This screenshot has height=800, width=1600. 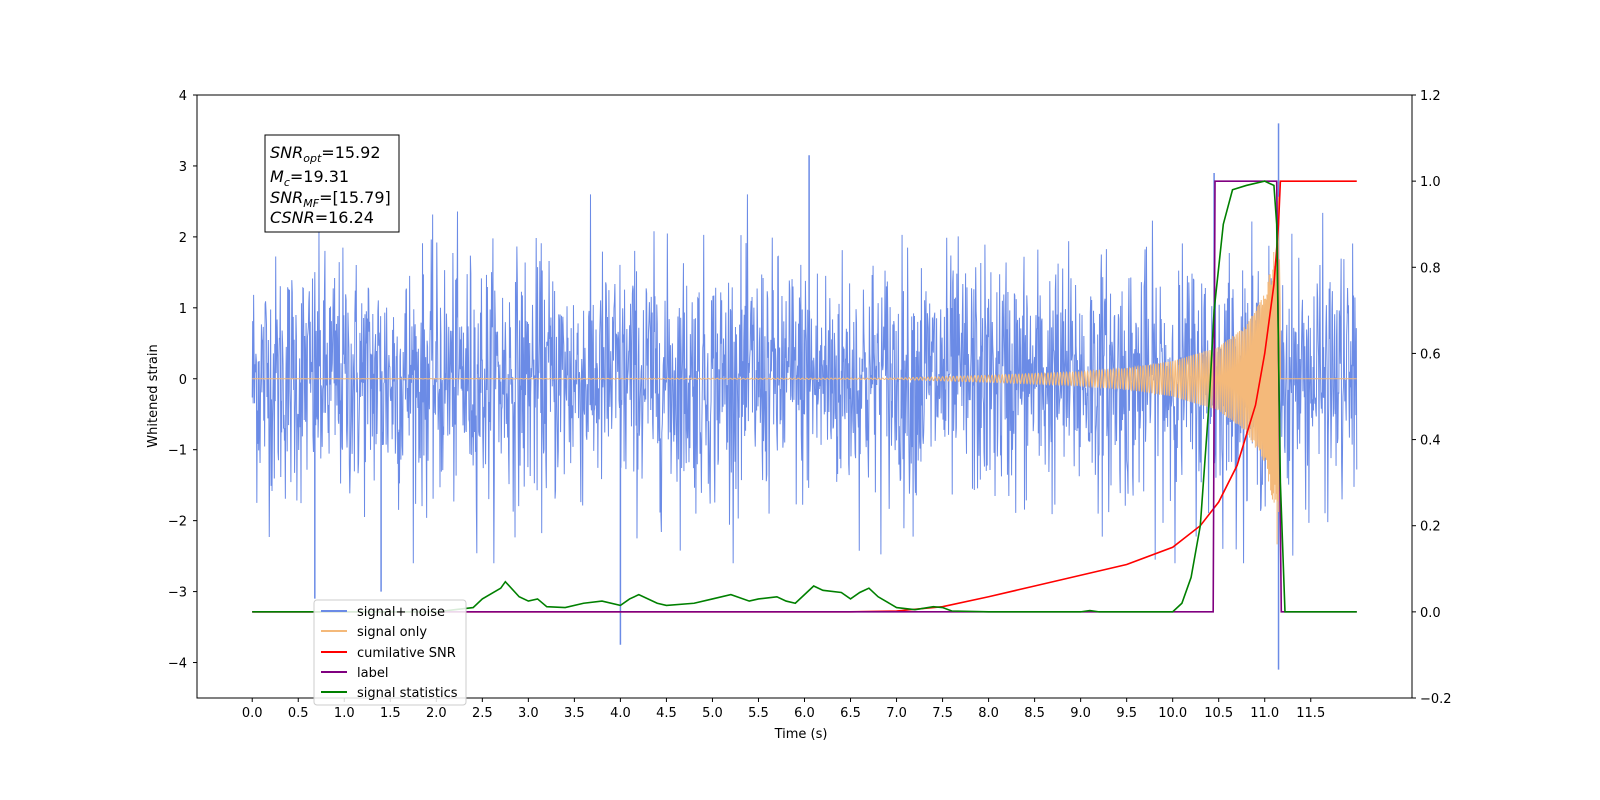 I want to click on x-tick-label: 11.5, so click(x=1310, y=713).